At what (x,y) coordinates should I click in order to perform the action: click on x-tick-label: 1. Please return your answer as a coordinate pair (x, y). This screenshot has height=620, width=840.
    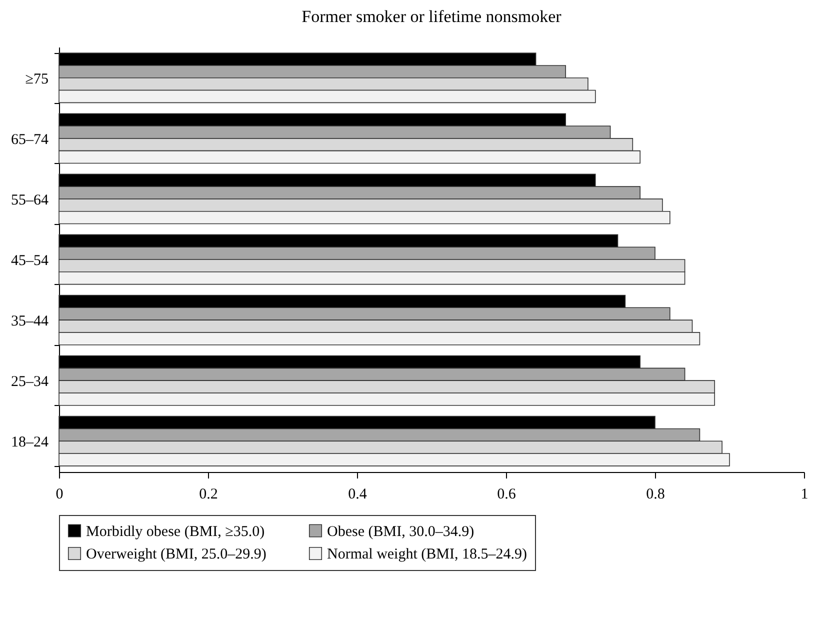
    Looking at the image, I should click on (804, 494).